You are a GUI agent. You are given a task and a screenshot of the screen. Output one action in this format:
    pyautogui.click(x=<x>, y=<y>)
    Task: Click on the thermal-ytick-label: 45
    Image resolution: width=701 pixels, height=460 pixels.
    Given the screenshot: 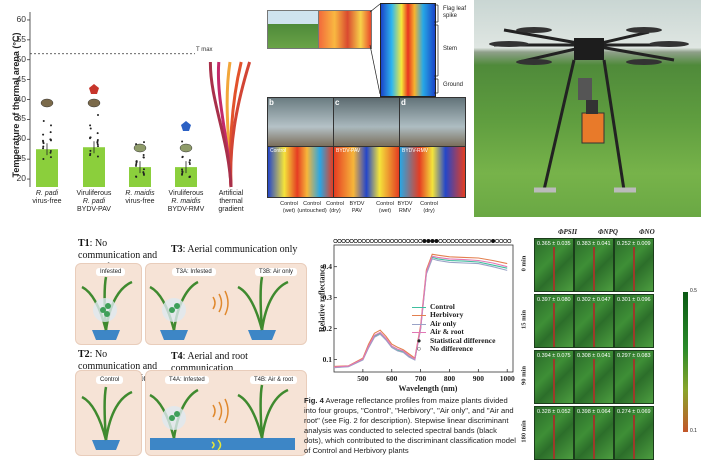 What is the action you would take?
    pyautogui.click(x=21, y=78)
    